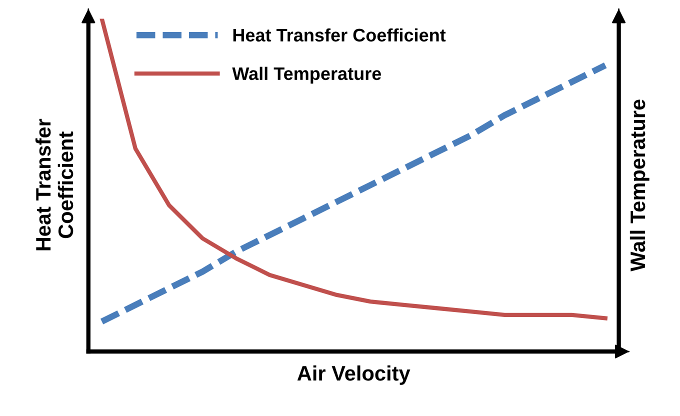  Describe the element at coordinates (353, 375) in the screenshot. I see `x-axis-title: Air Velocity` at that location.